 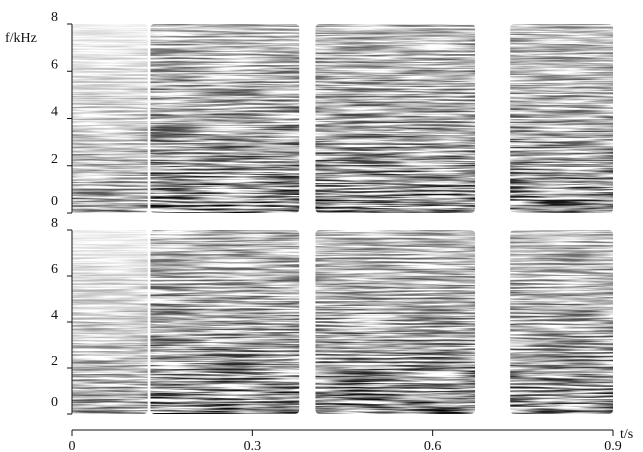 What do you see at coordinates (613, 445) in the screenshot?
I see `x-tick-label: 0.9` at bounding box center [613, 445].